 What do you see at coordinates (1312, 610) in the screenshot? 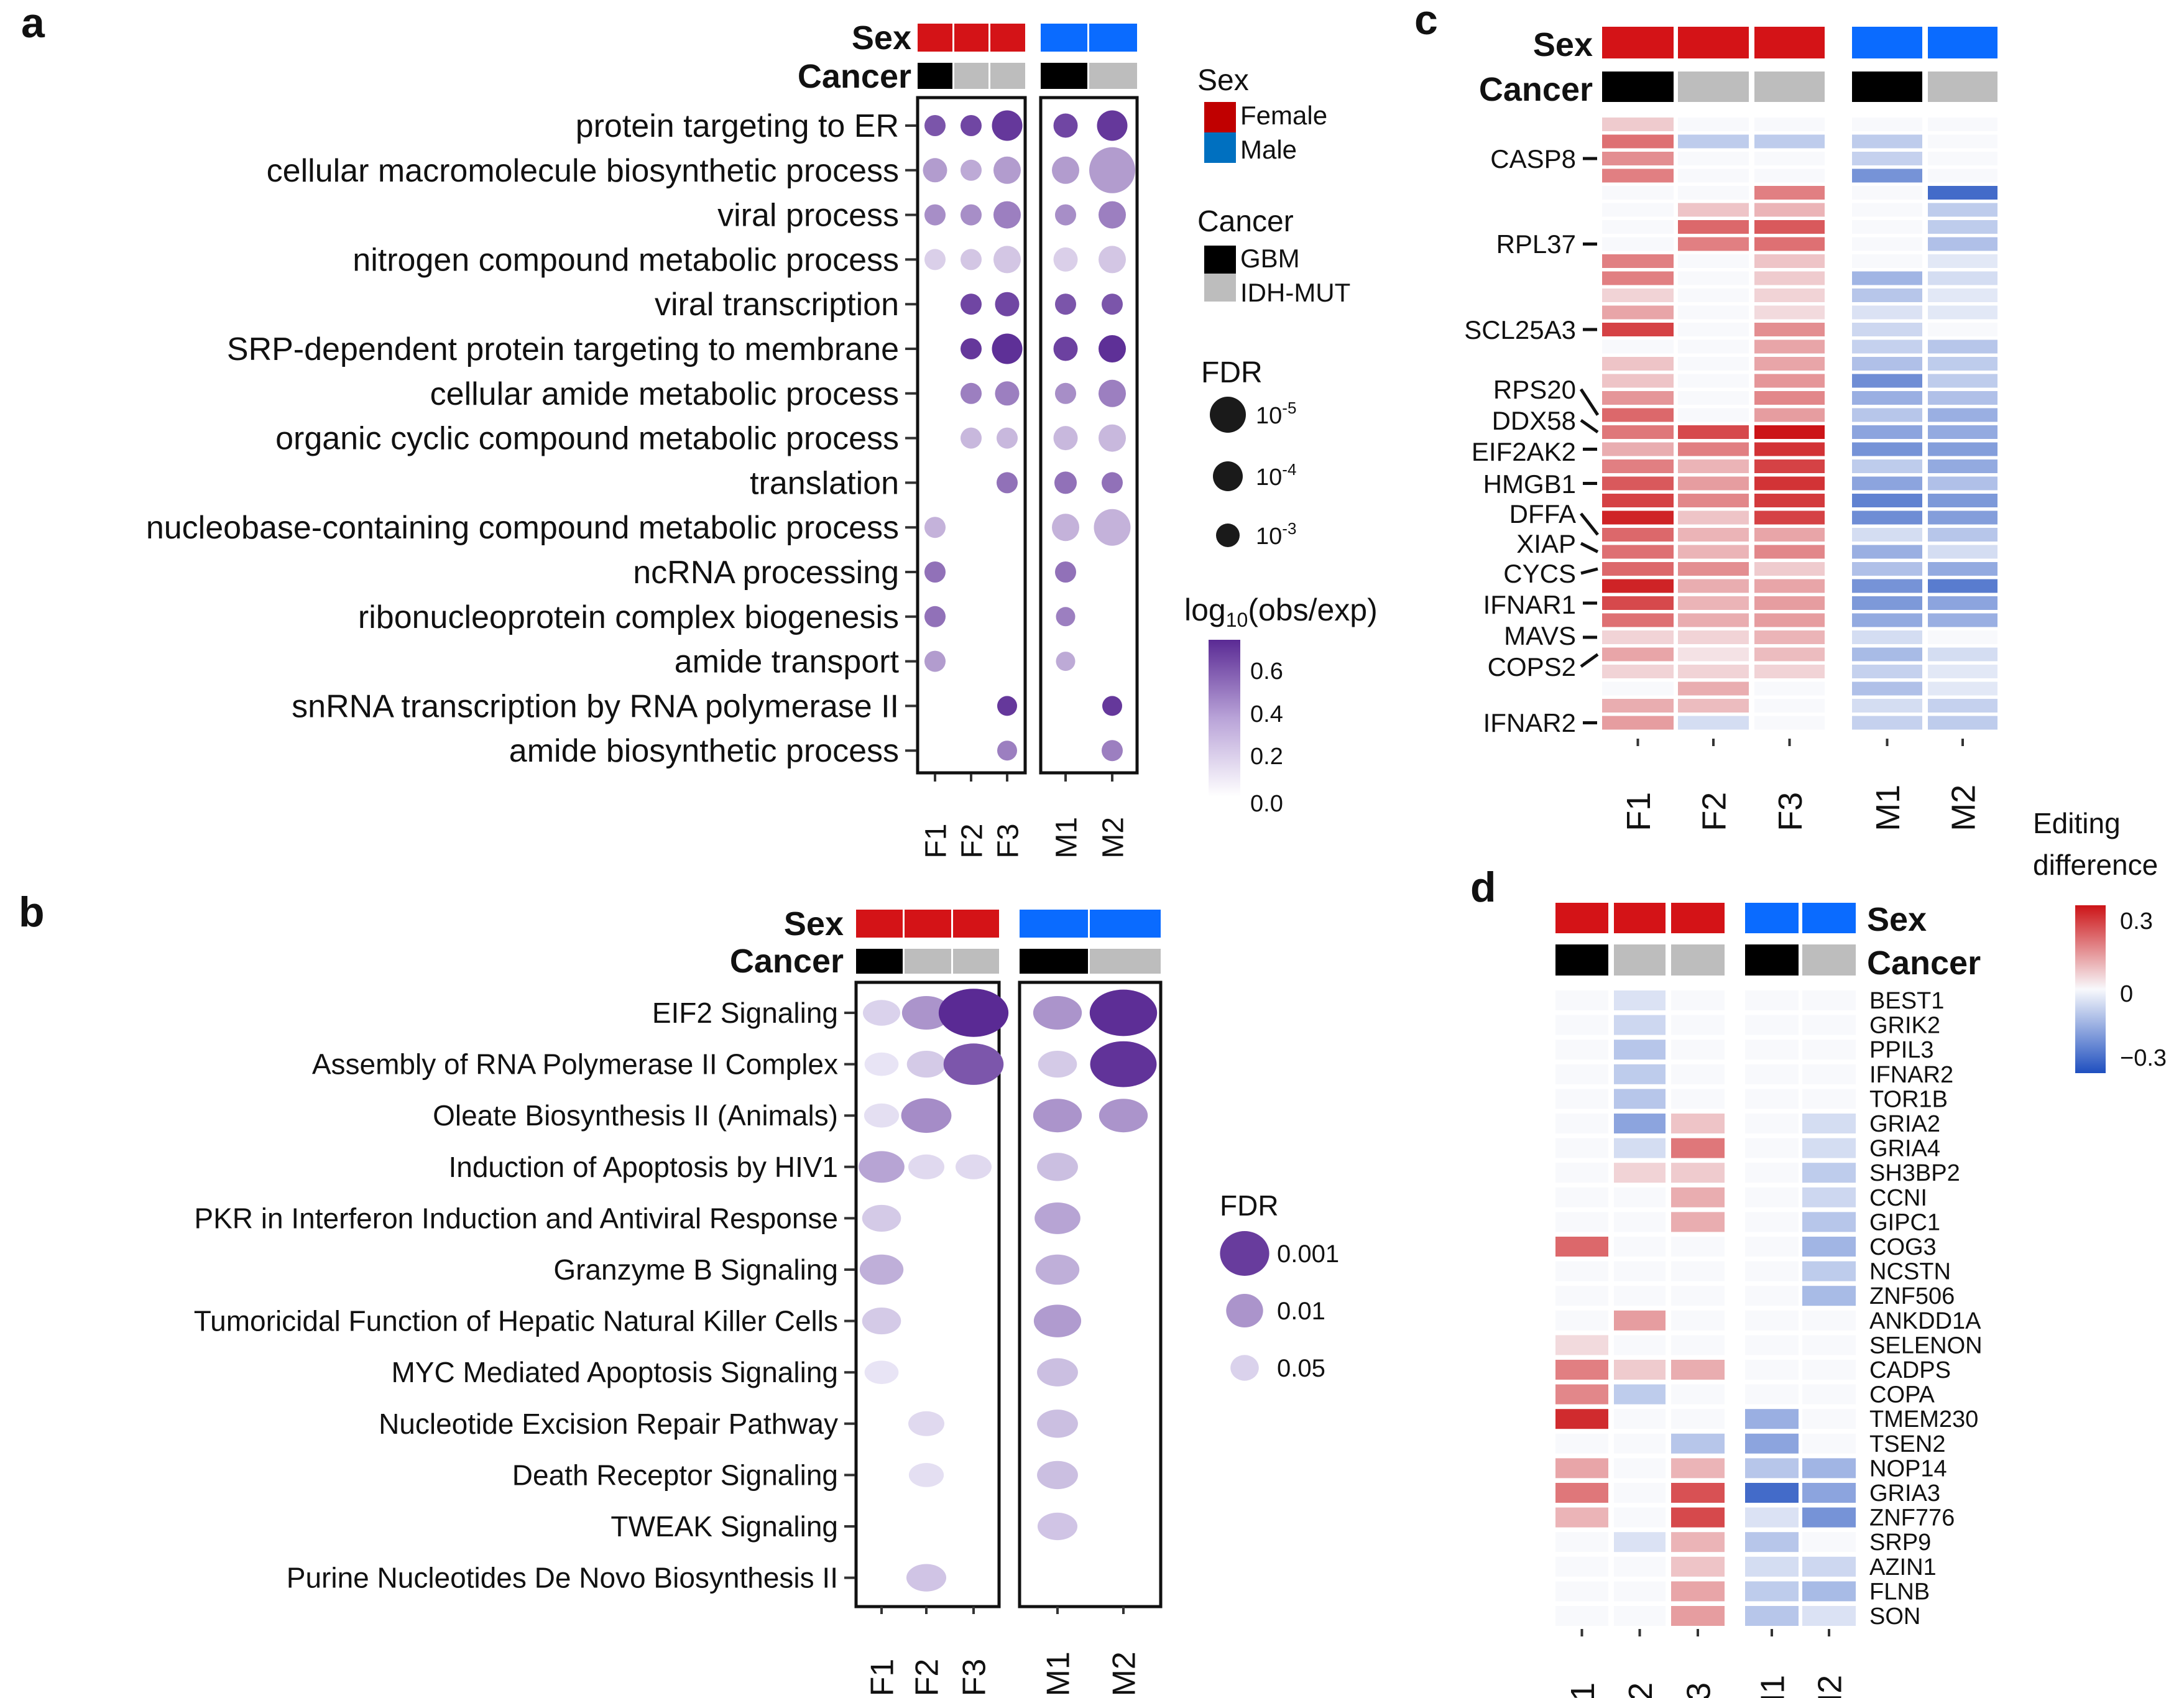
I see `color-title-rest: (obs/exp)` at bounding box center [1312, 610].